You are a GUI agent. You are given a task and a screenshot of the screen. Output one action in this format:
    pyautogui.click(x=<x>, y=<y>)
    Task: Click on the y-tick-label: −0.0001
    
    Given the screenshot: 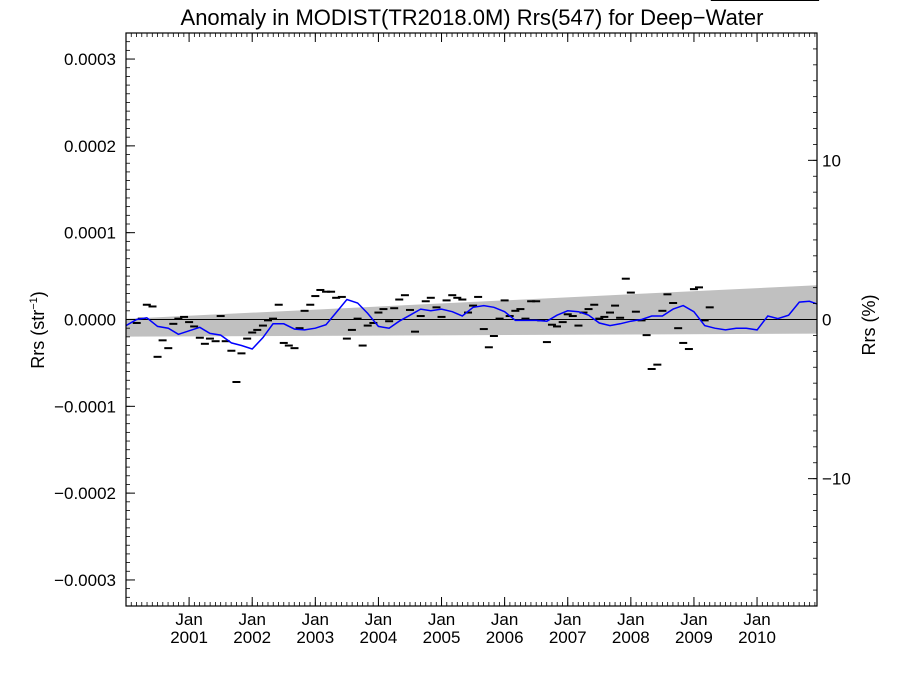 What is the action you would take?
    pyautogui.click(x=85, y=406)
    